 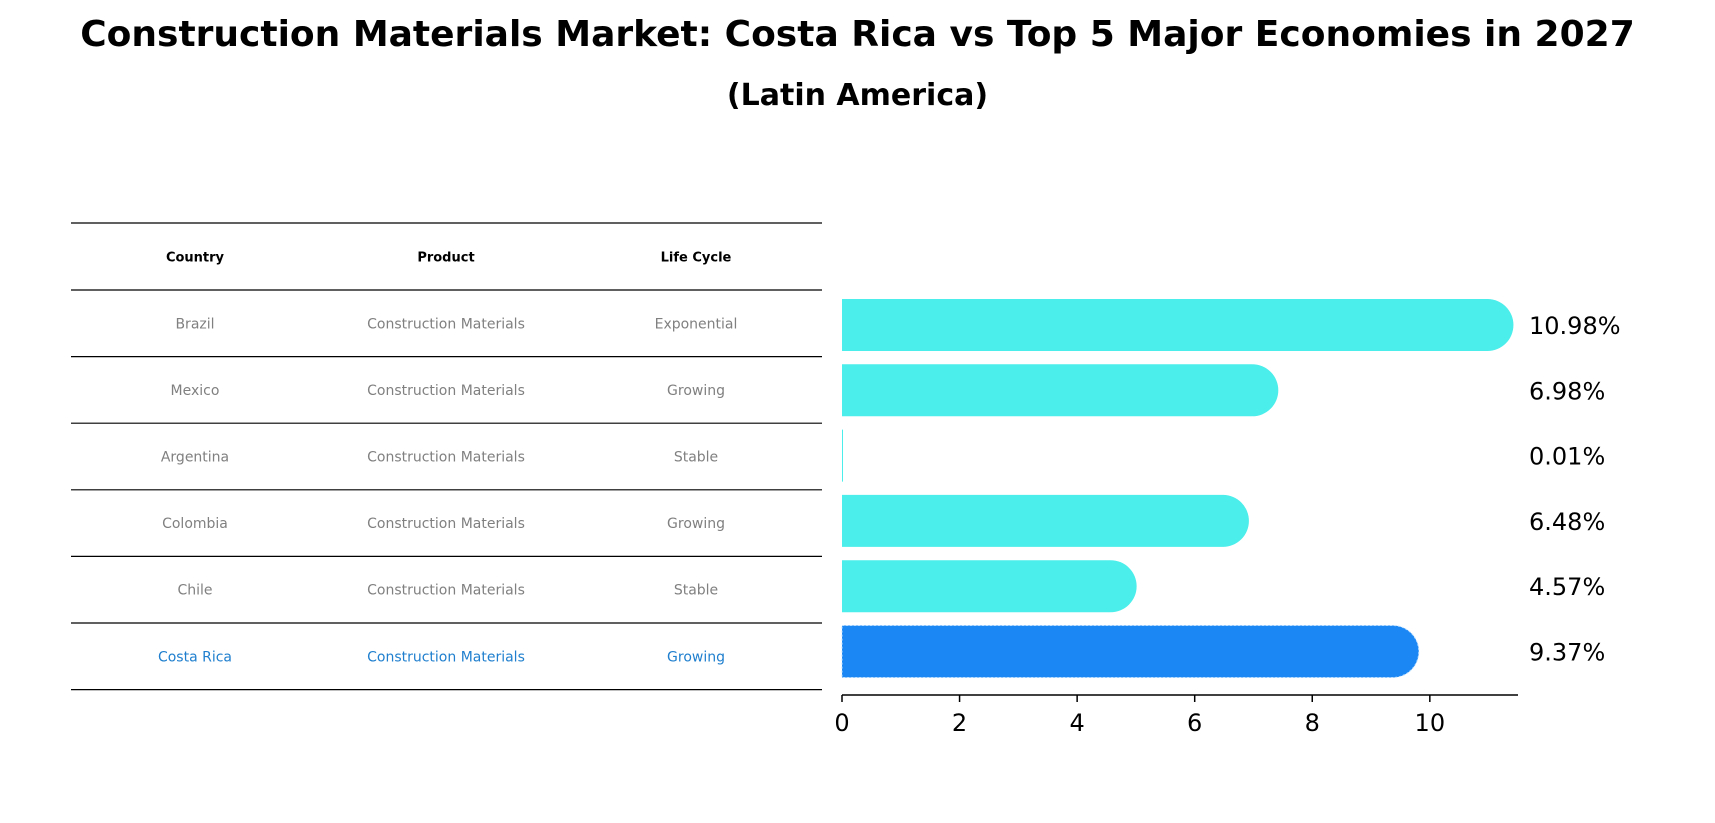 What do you see at coordinates (1194, 723) in the screenshot?
I see `x-tick-label: 6` at bounding box center [1194, 723].